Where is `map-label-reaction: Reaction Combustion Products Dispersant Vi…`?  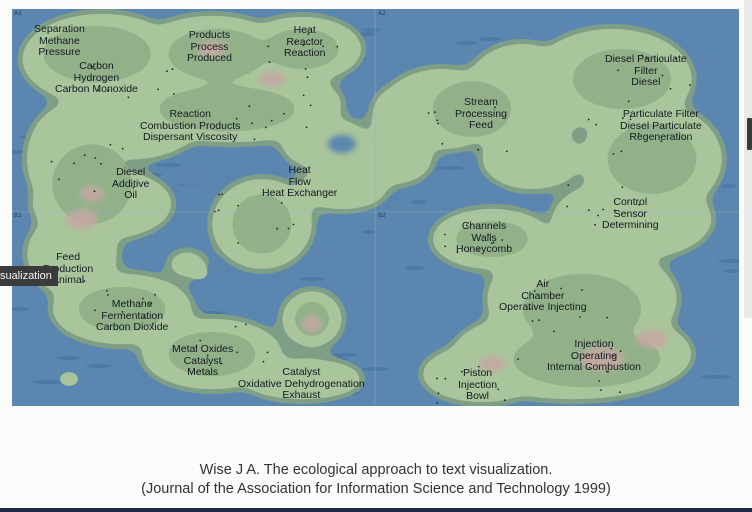 map-label-reaction: Reaction Combustion Products Dispersant Vi… is located at coordinates (190, 125).